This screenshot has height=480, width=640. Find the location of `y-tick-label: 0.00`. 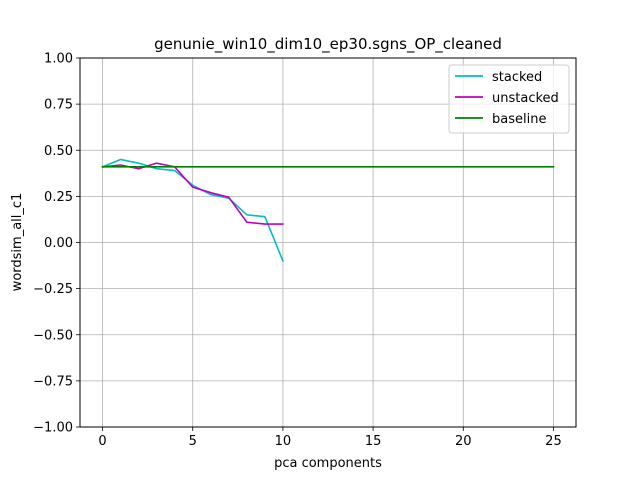

y-tick-label: 0.00 is located at coordinates (58, 243).